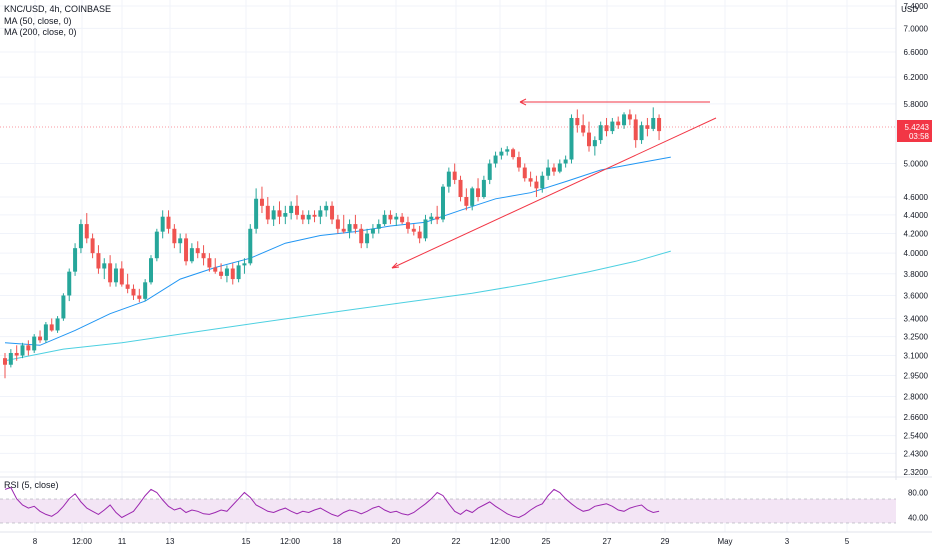 Image resolution: width=932 pixels, height=555 pixels. What do you see at coordinates (337, 541) in the screenshot?
I see `time-tick-label: 18` at bounding box center [337, 541].